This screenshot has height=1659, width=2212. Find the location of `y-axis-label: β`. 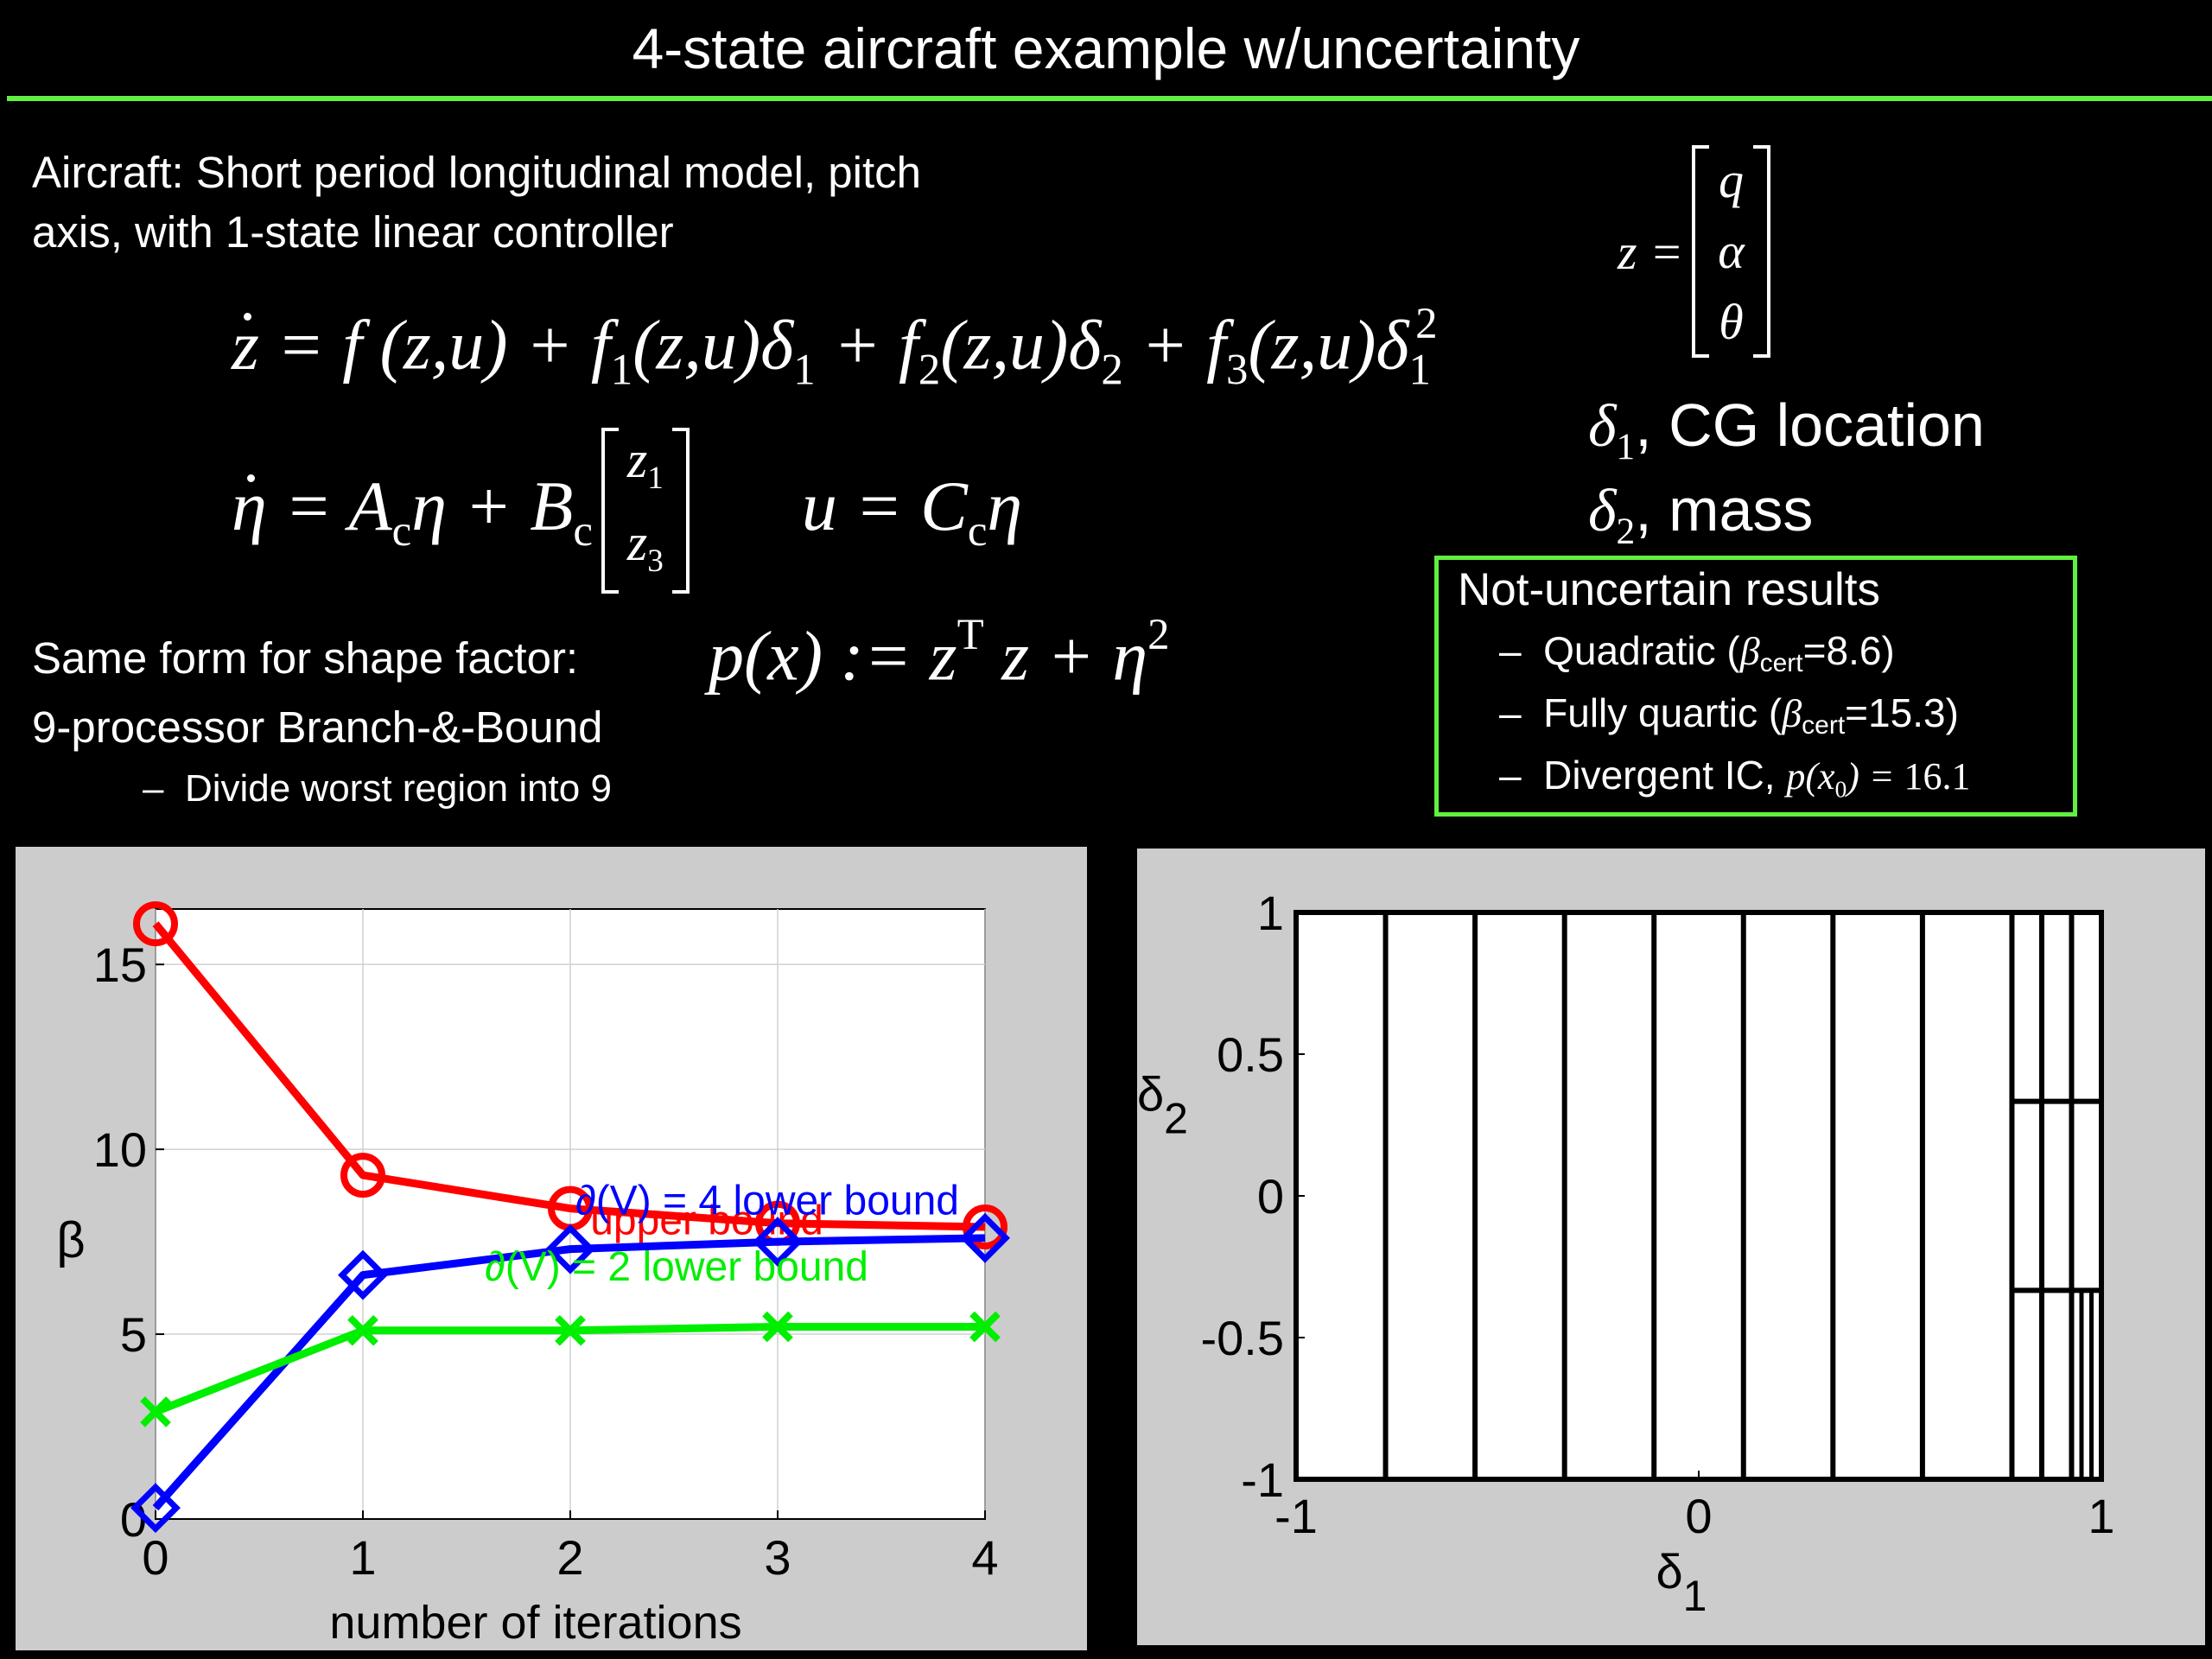

y-axis-label: β is located at coordinates (70, 1240).